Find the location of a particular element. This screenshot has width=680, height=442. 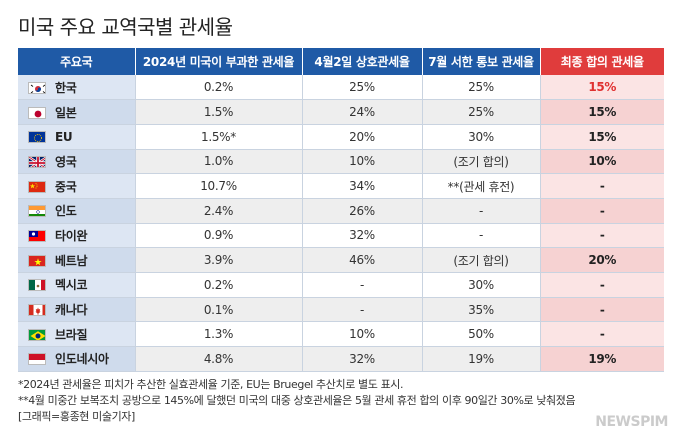

country-cell: 일본 is located at coordinates (77, 112).